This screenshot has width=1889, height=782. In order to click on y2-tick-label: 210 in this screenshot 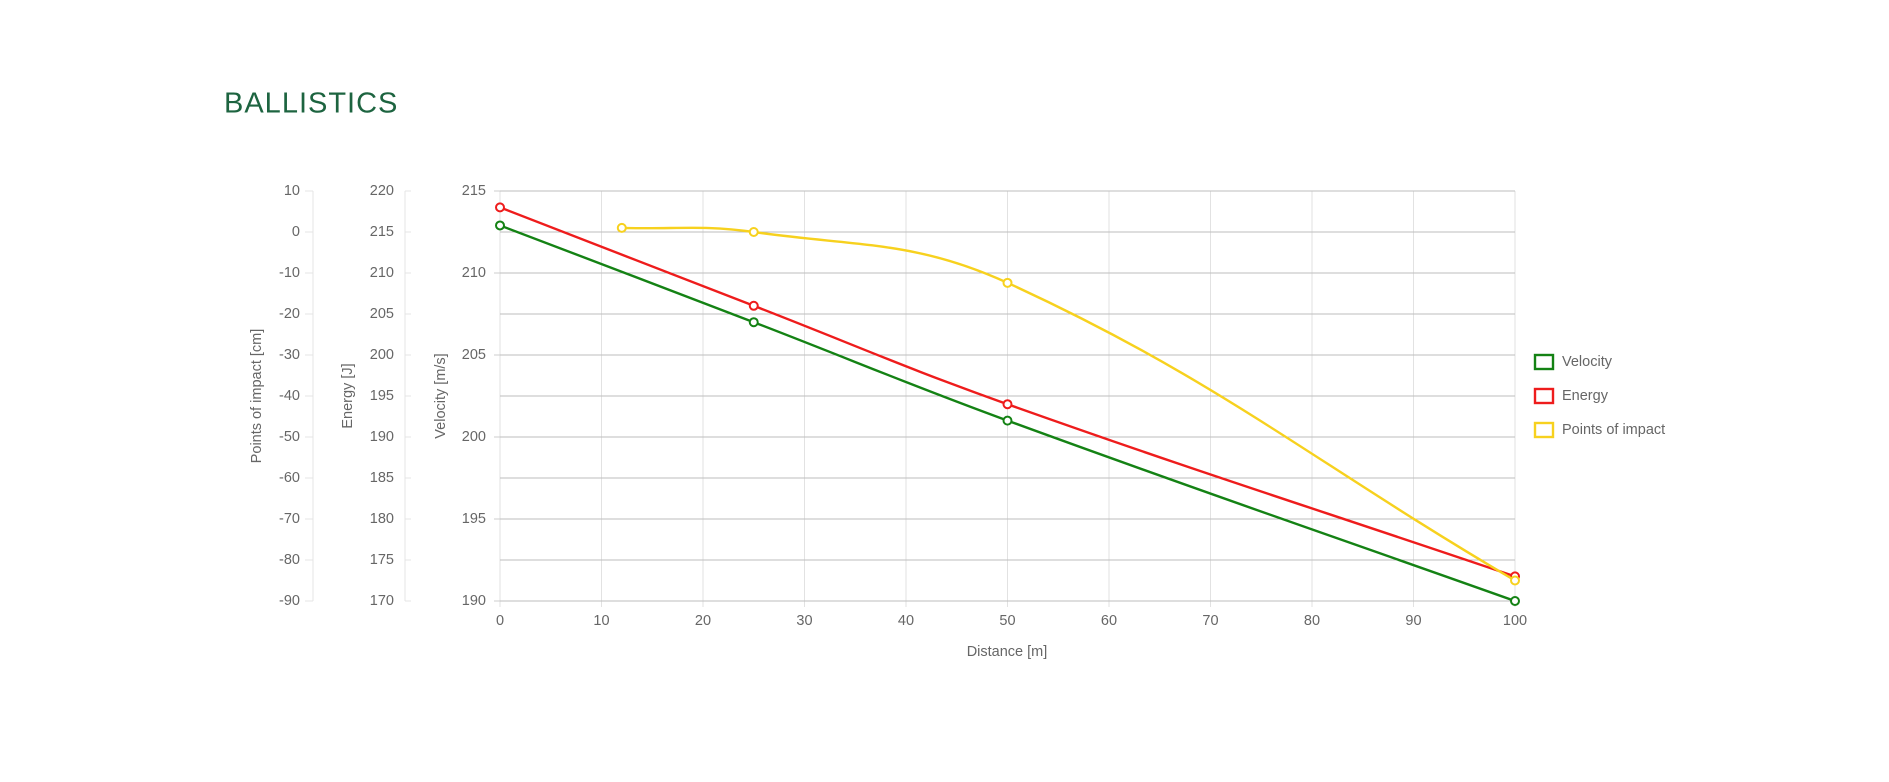, I will do `click(382, 273)`.